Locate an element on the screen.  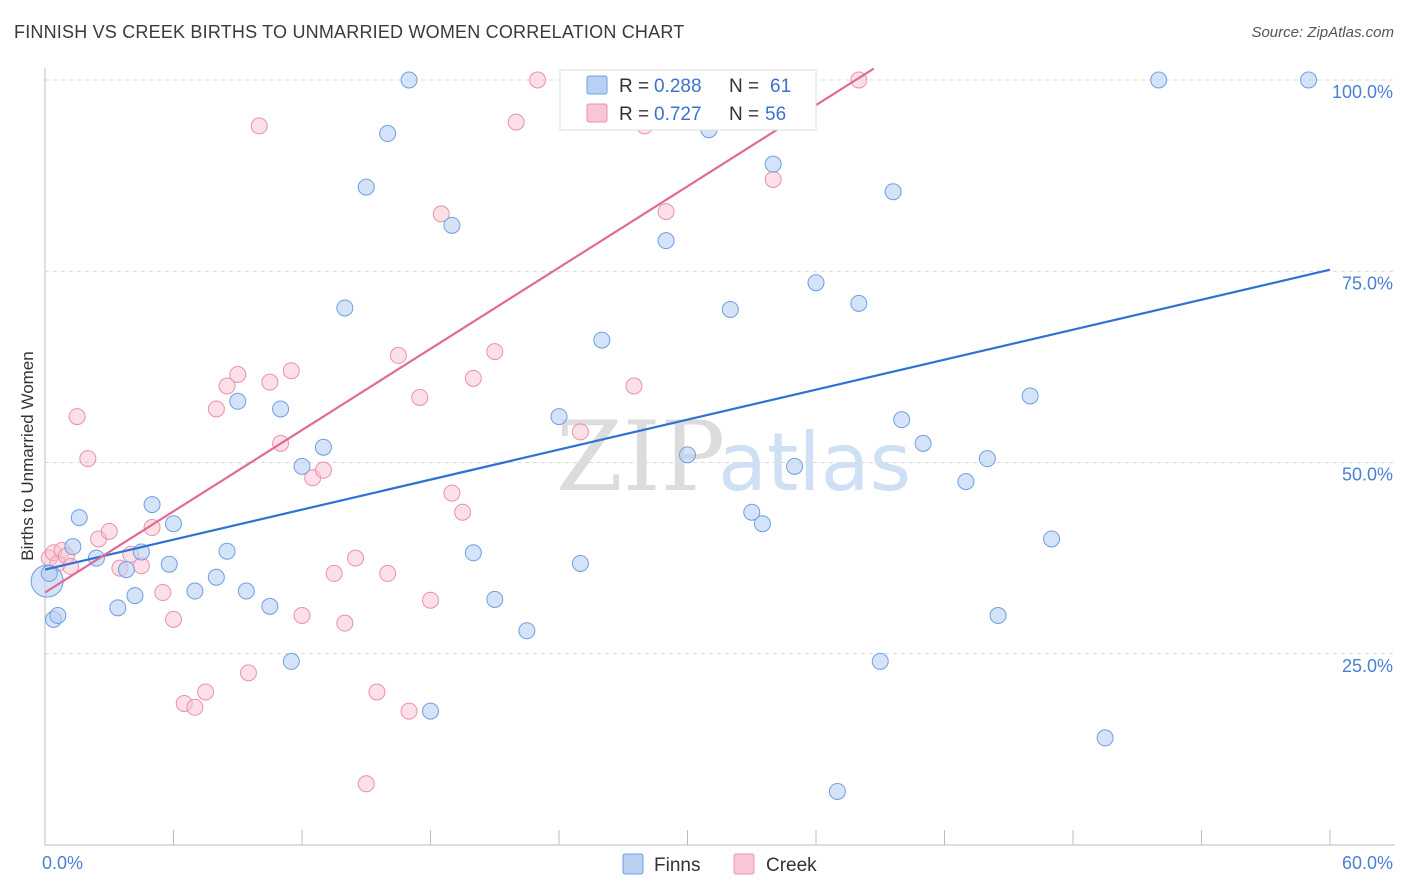
watermark-atlas: atlas is located at coordinates (814, 462).